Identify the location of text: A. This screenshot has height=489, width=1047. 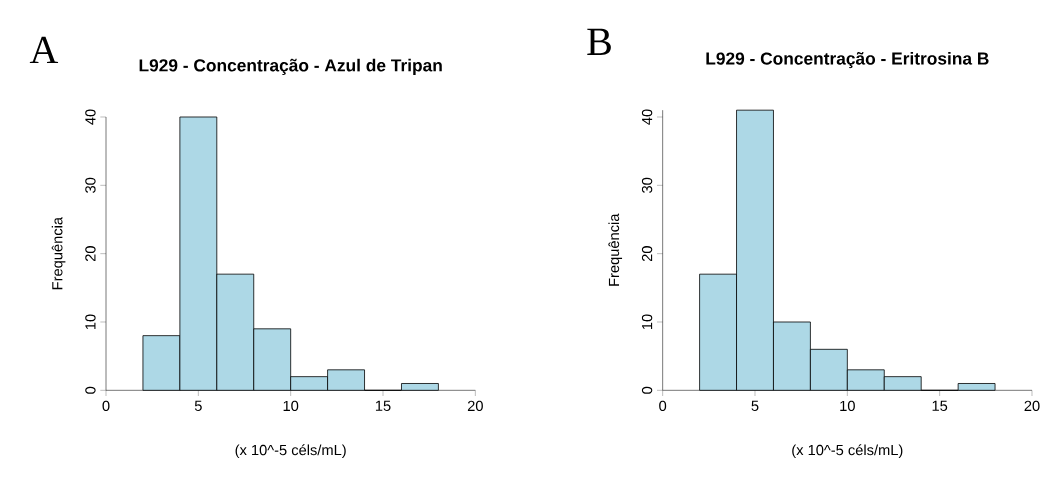
(44, 50).